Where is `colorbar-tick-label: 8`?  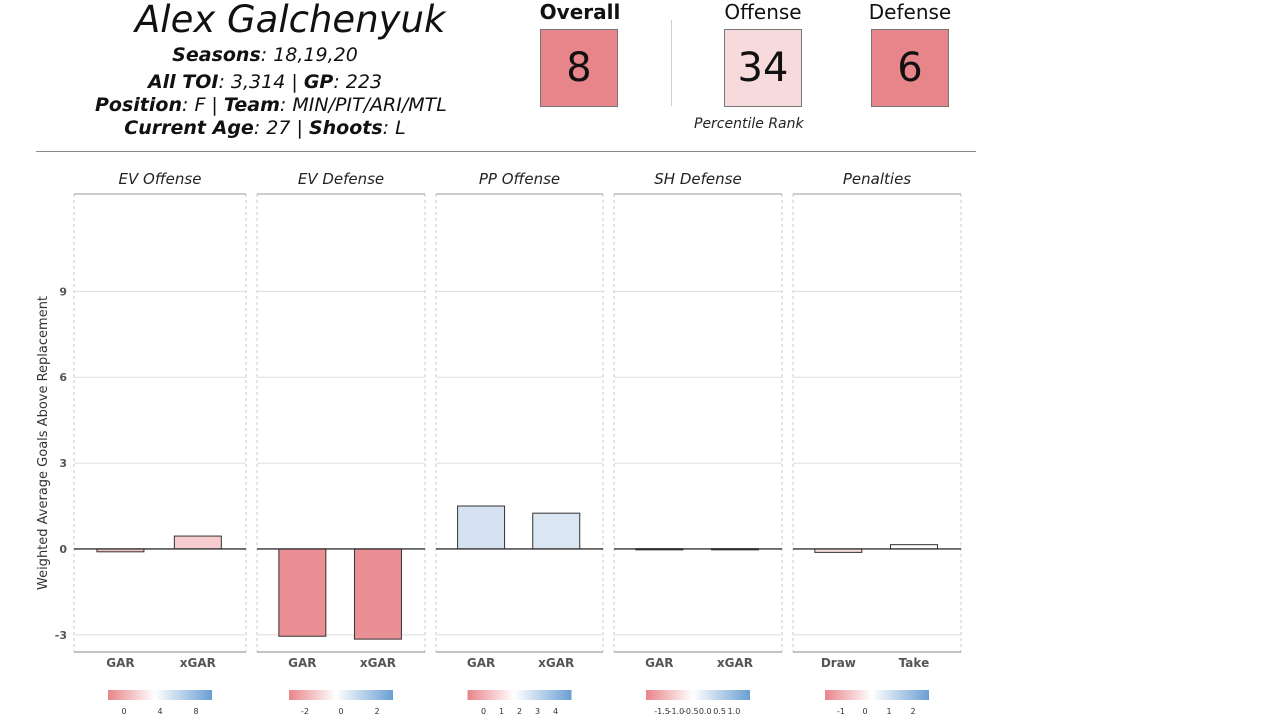 colorbar-tick-label: 8 is located at coordinates (195, 711).